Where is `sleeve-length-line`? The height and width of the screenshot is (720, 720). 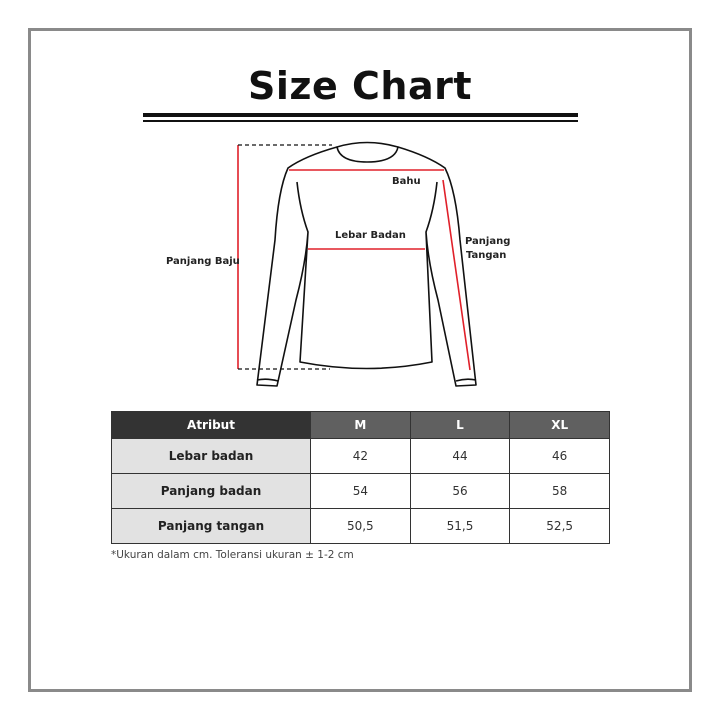
sleeve-length-line is located at coordinates (456, 275).